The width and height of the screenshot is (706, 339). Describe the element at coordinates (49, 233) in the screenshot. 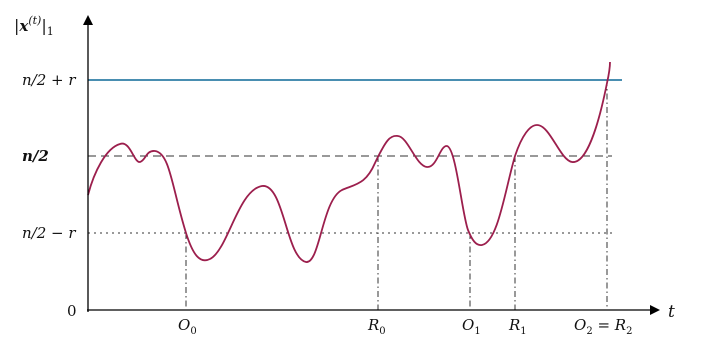

I see `y-tick-lower: n/2 − r` at that location.